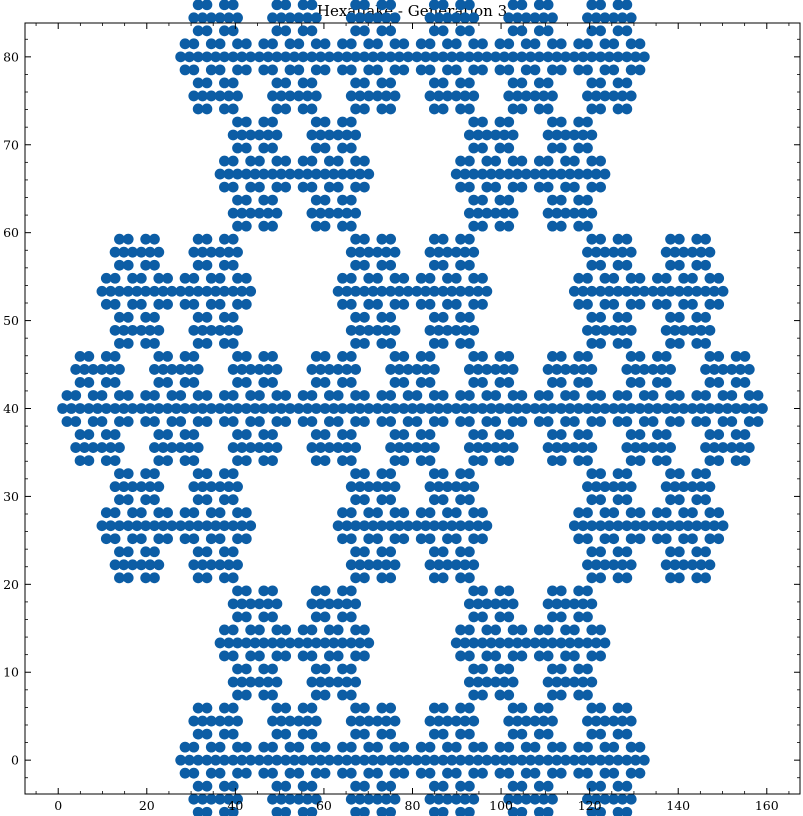 This screenshot has height=816, width=803. I want to click on y-tick-label: 0, so click(15, 760).